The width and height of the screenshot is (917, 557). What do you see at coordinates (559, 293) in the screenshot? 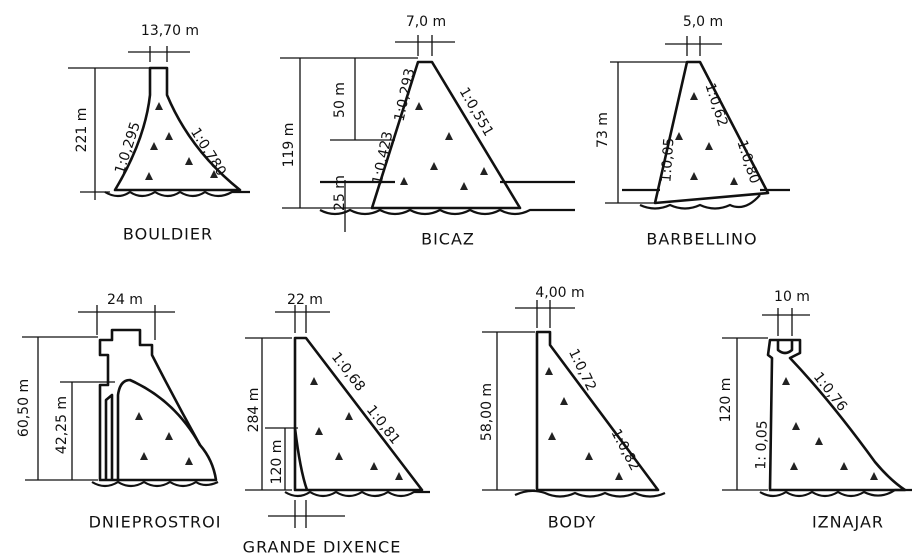
I see `dimension-label: 4,00 m` at bounding box center [559, 293].